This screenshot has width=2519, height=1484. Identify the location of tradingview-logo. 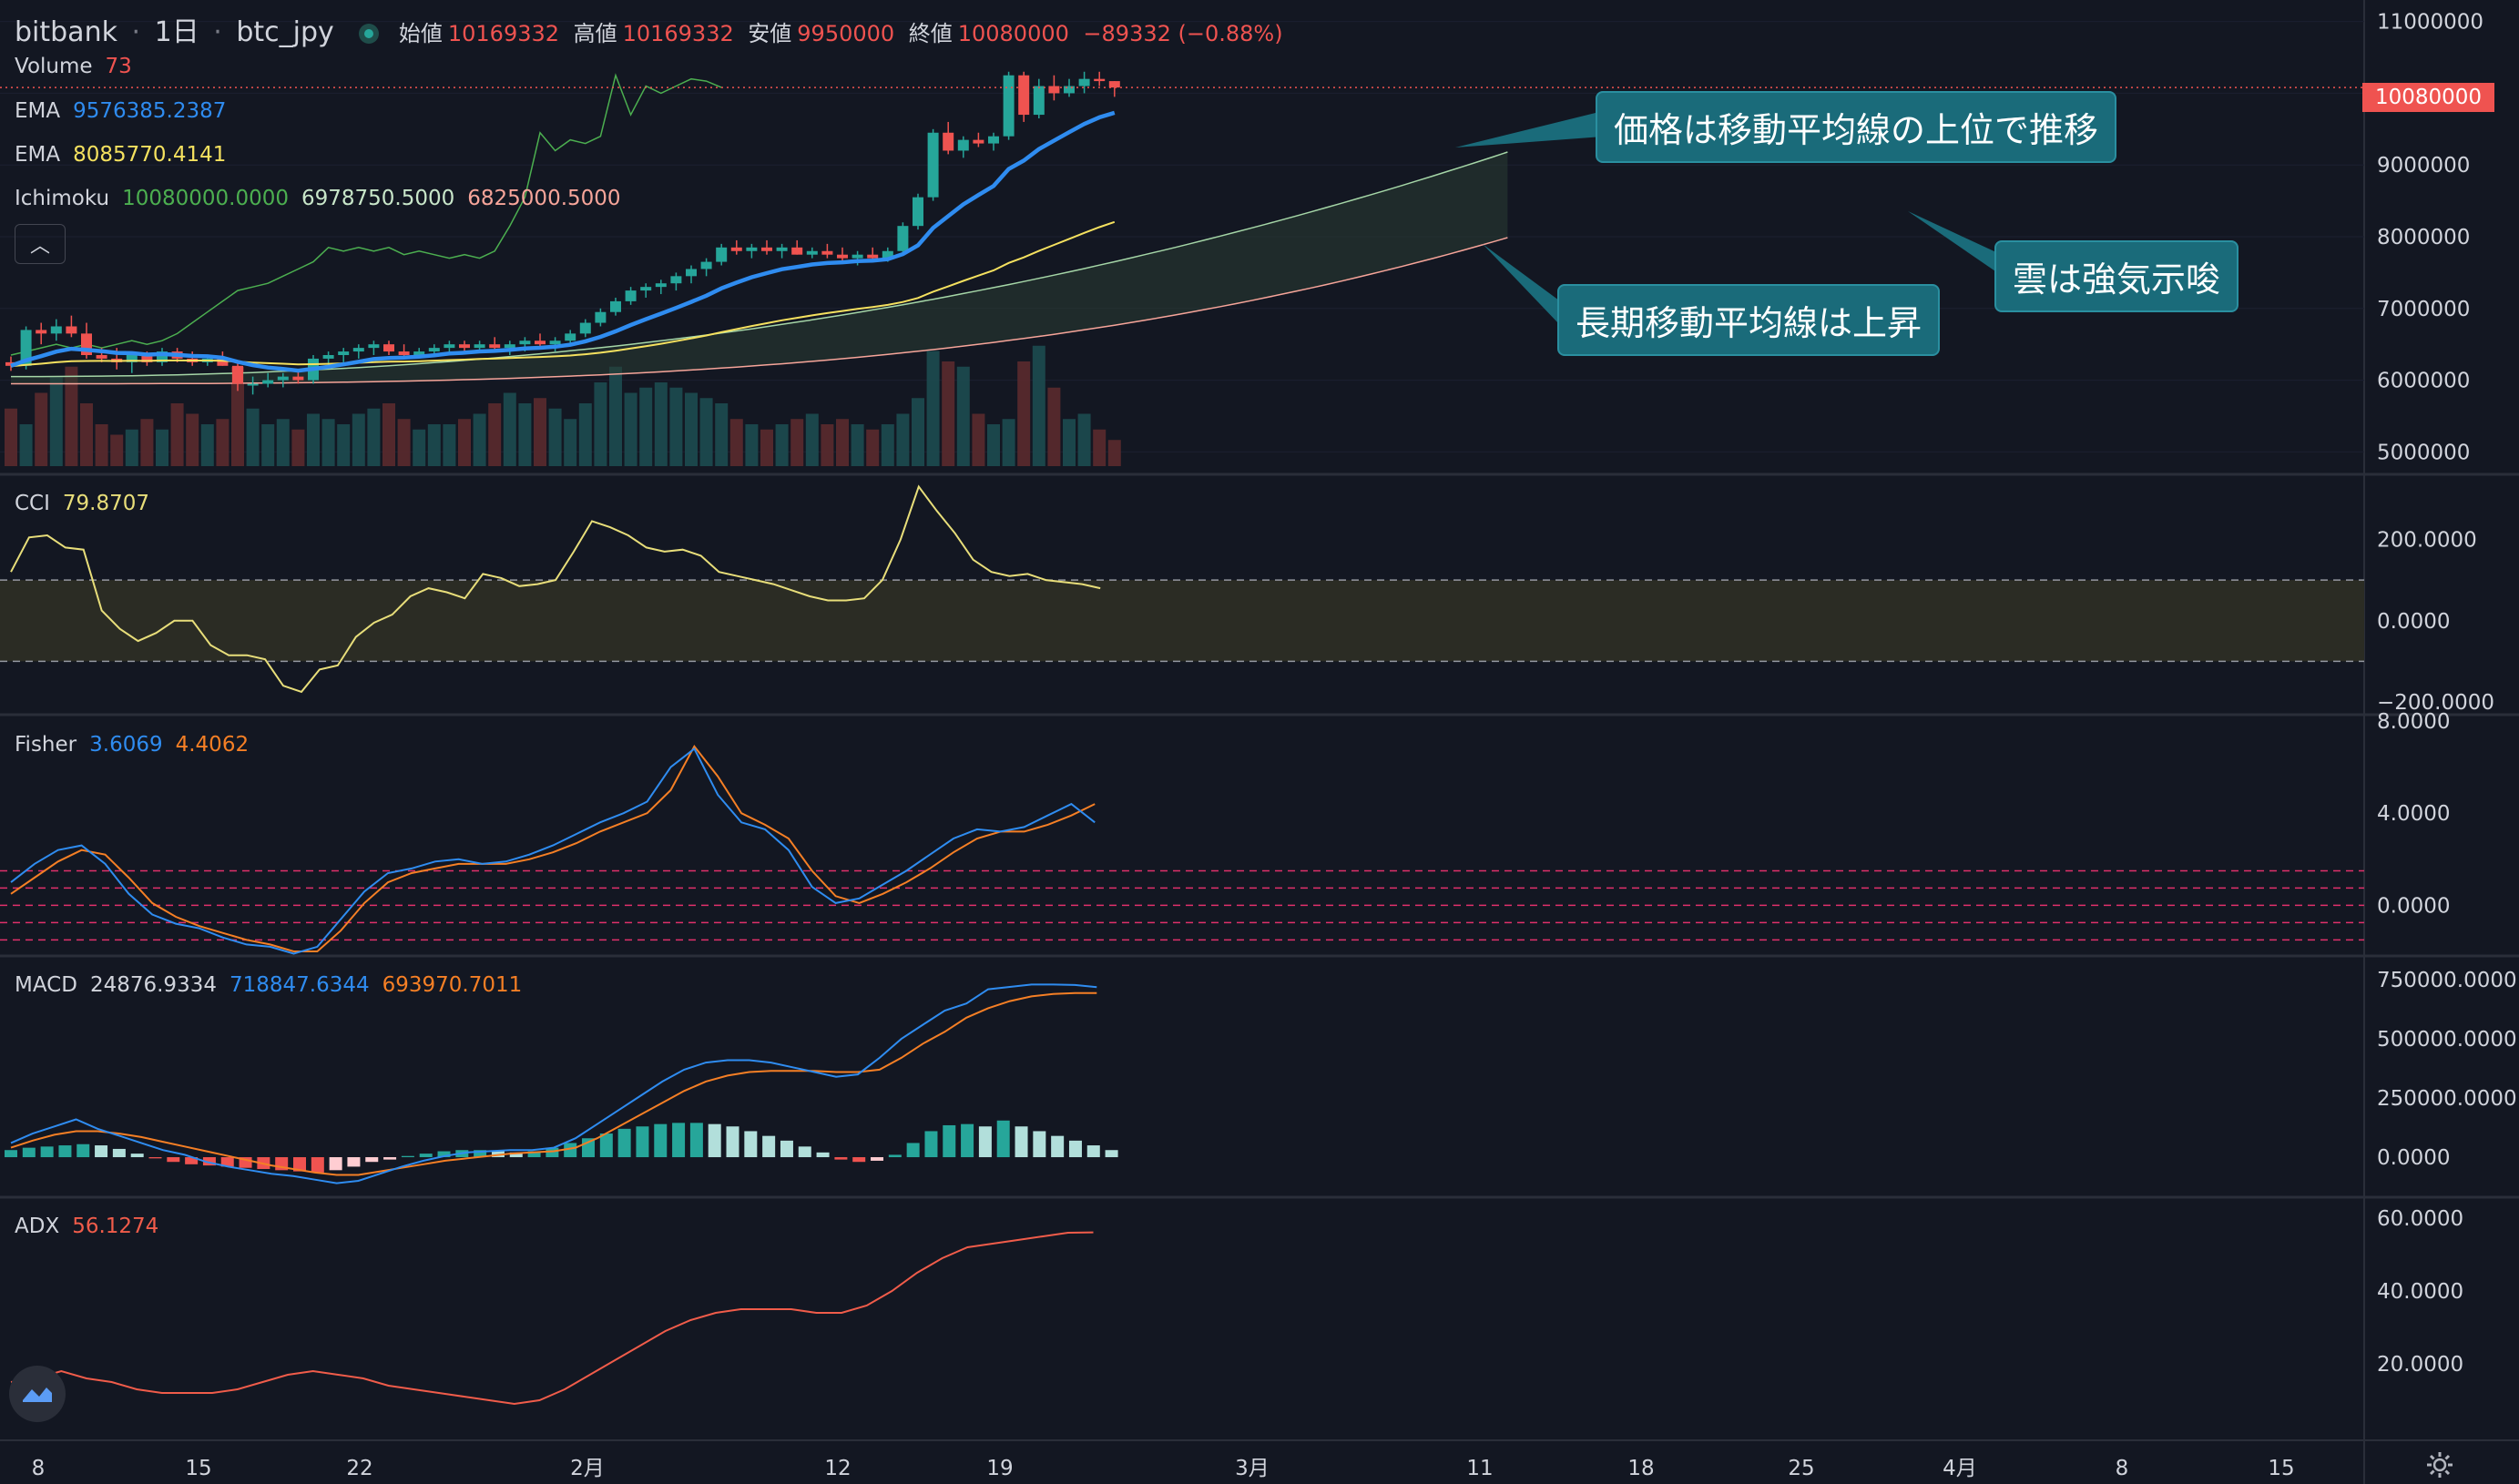
(37, 1394).